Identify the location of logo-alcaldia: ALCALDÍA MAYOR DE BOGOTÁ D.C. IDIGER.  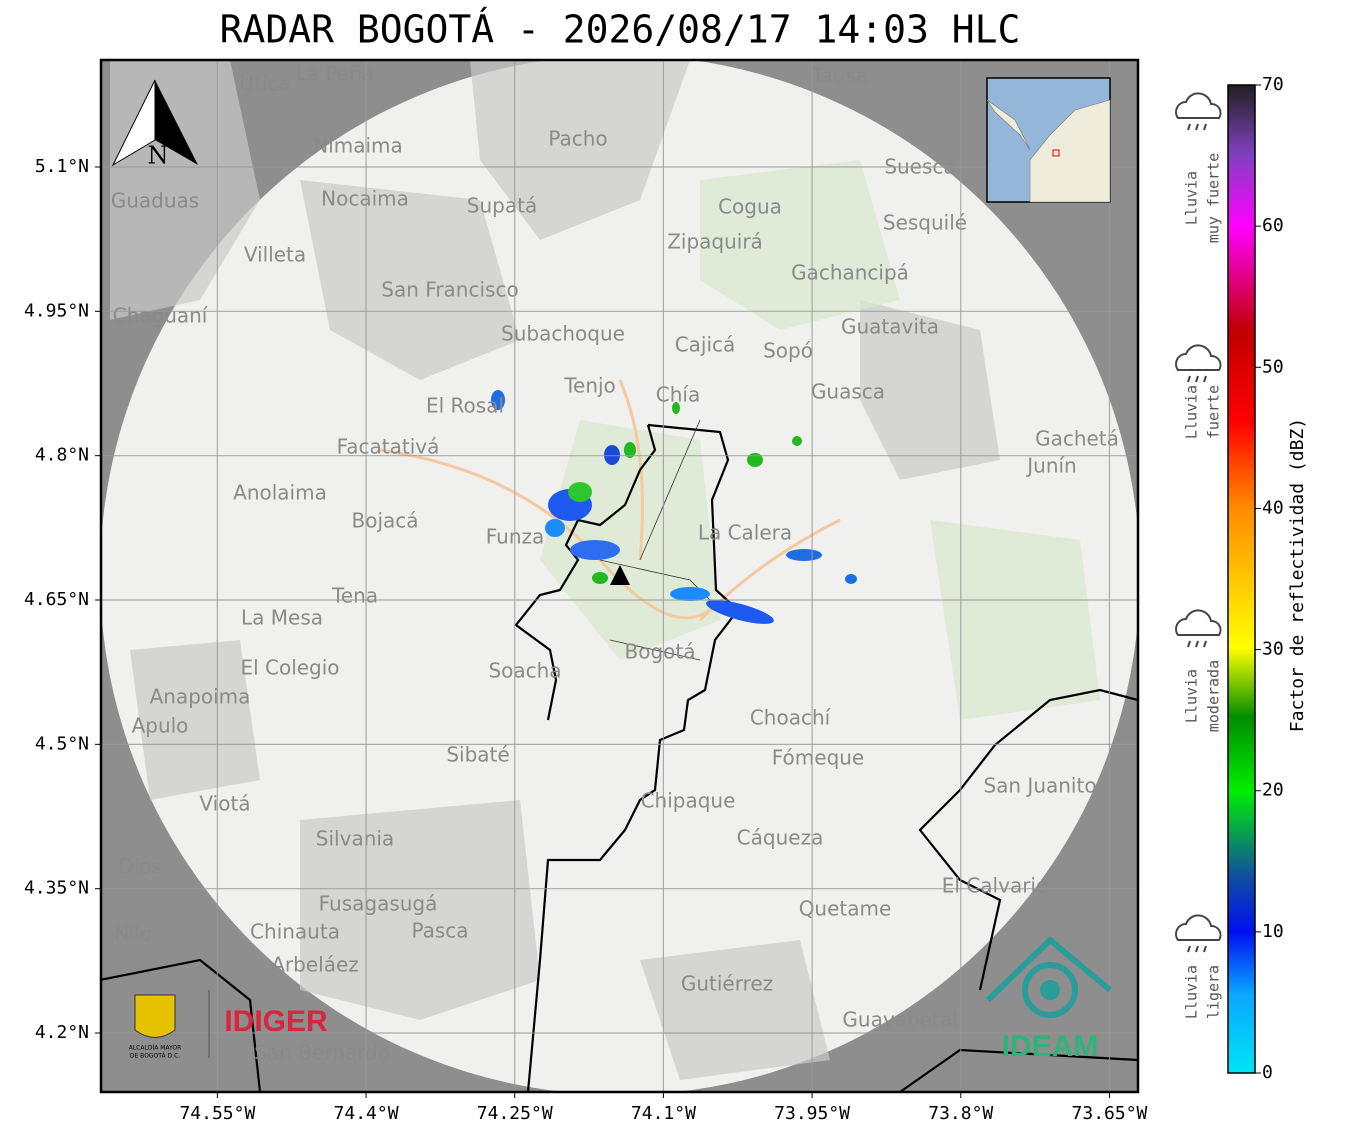
(228, 1025).